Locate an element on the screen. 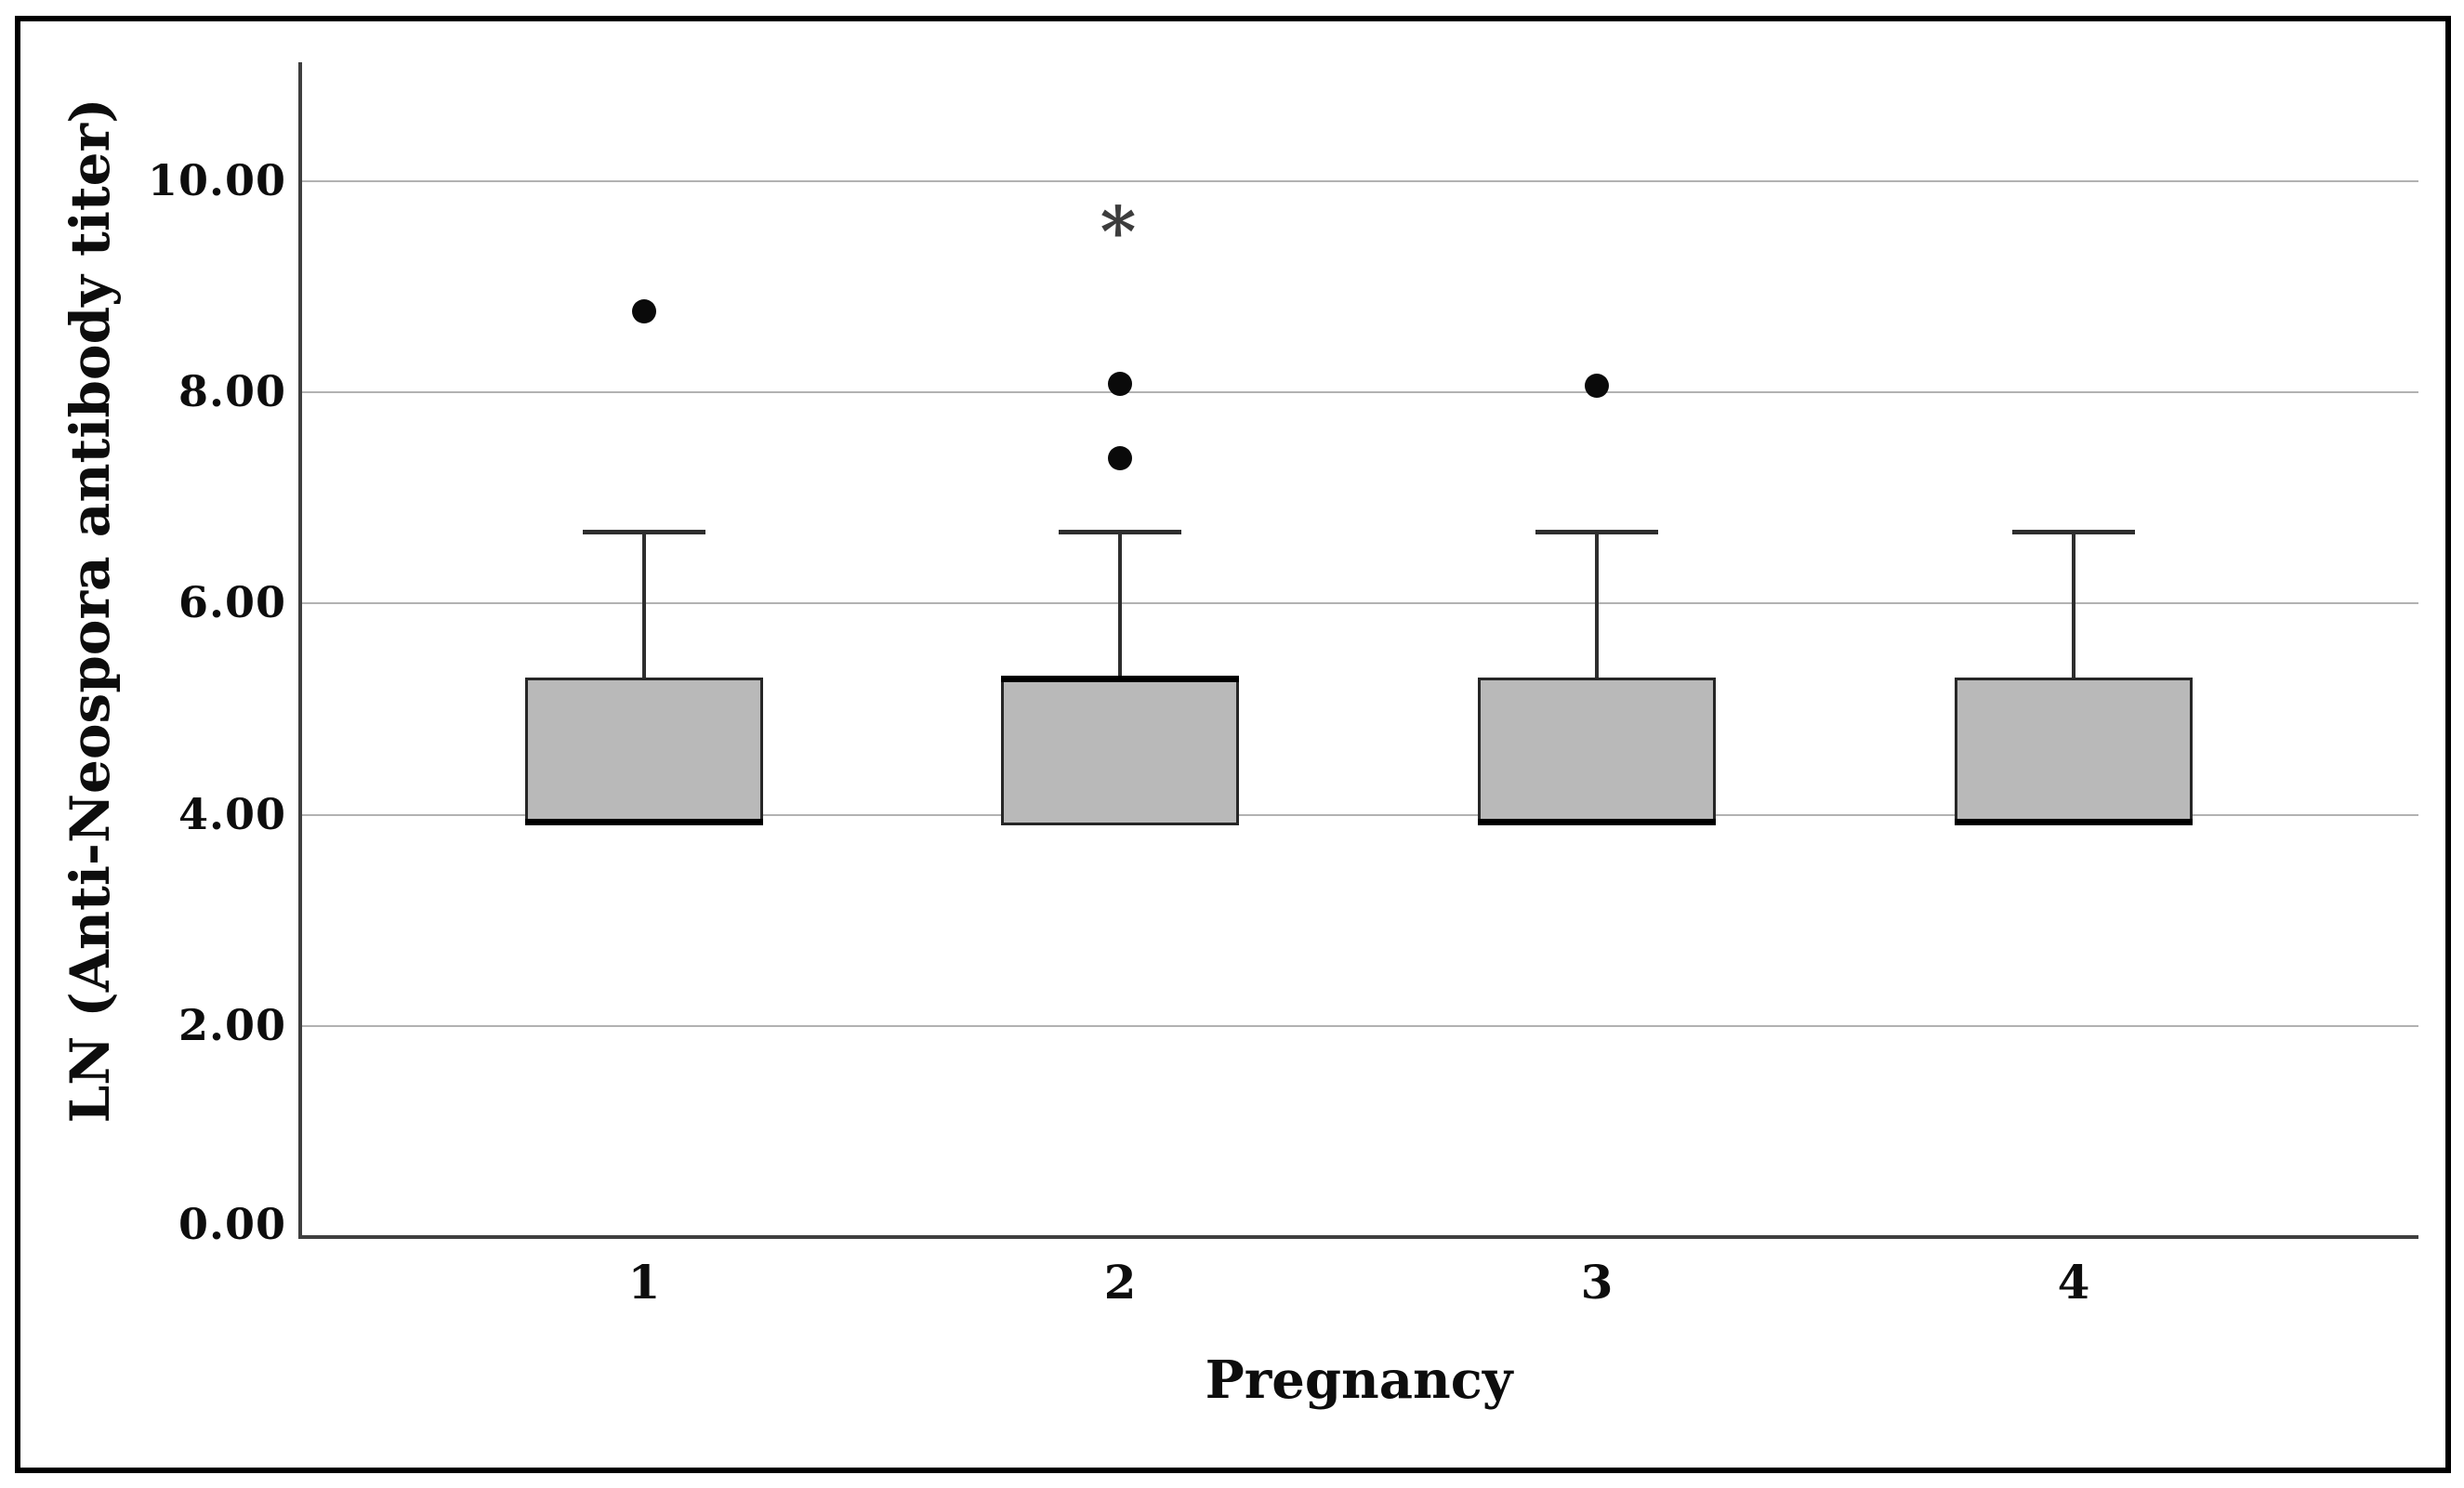 The height and width of the screenshot is (1488, 2464). x-axis-title: Pregnancy is located at coordinates (1359, 1380).